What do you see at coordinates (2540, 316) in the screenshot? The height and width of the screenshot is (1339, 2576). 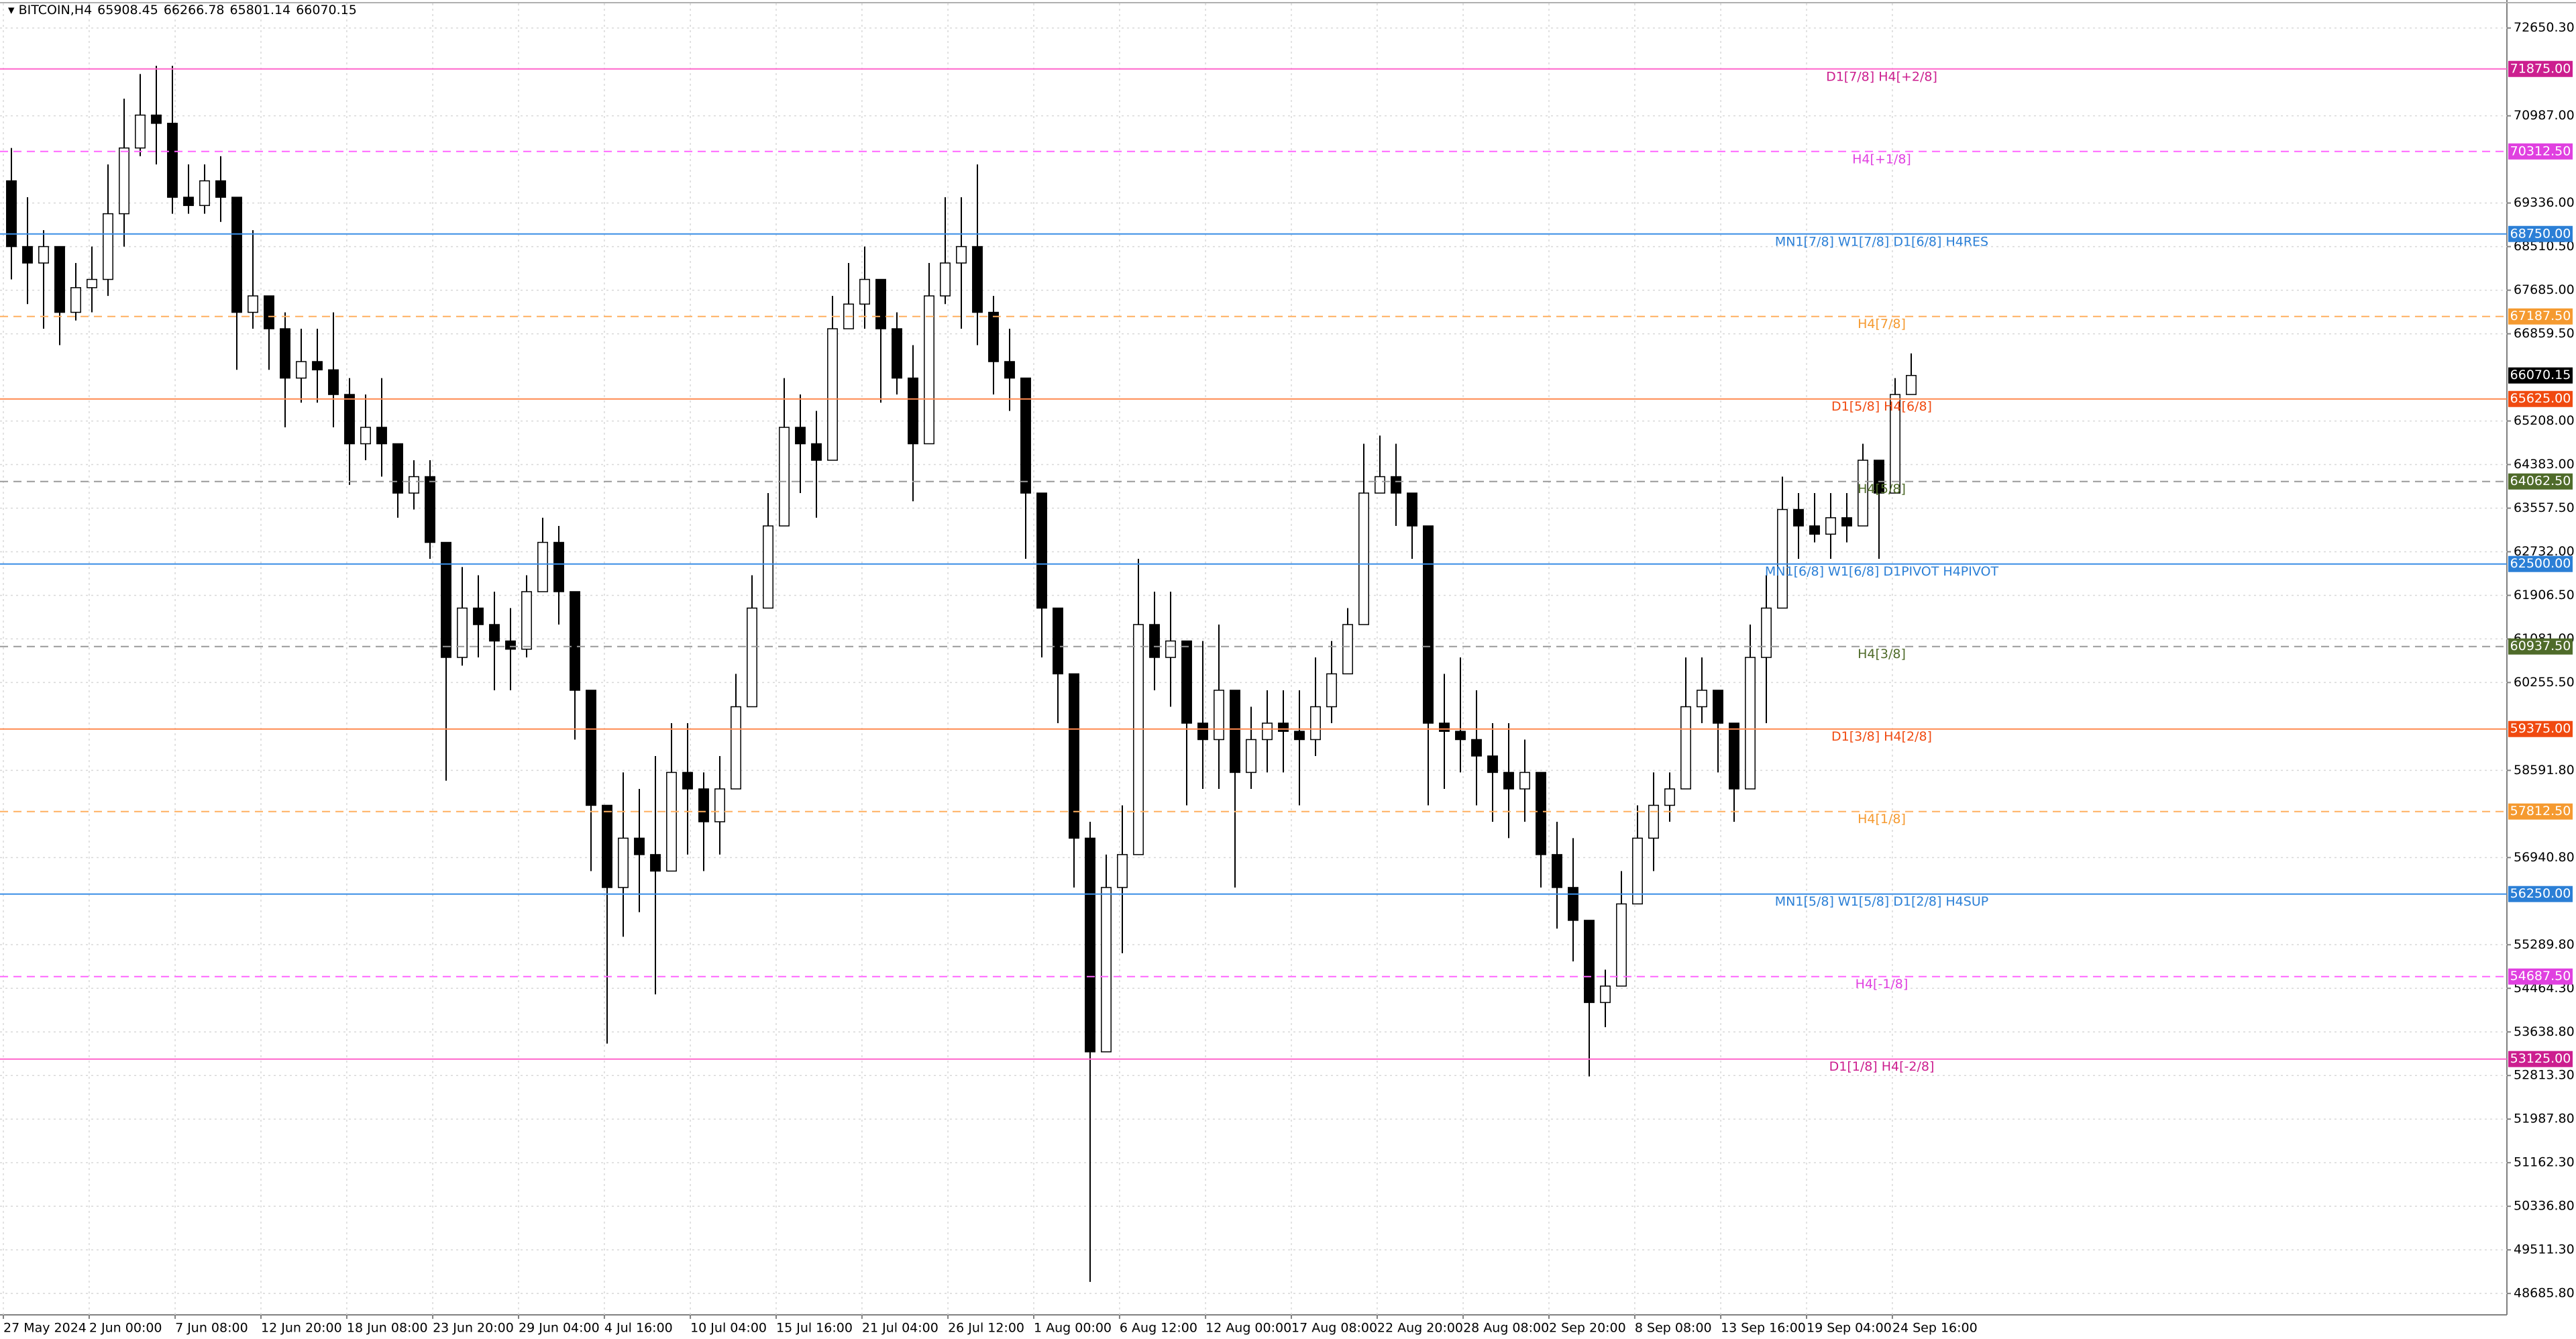 I see `level-price-label: 67187.50` at bounding box center [2540, 316].